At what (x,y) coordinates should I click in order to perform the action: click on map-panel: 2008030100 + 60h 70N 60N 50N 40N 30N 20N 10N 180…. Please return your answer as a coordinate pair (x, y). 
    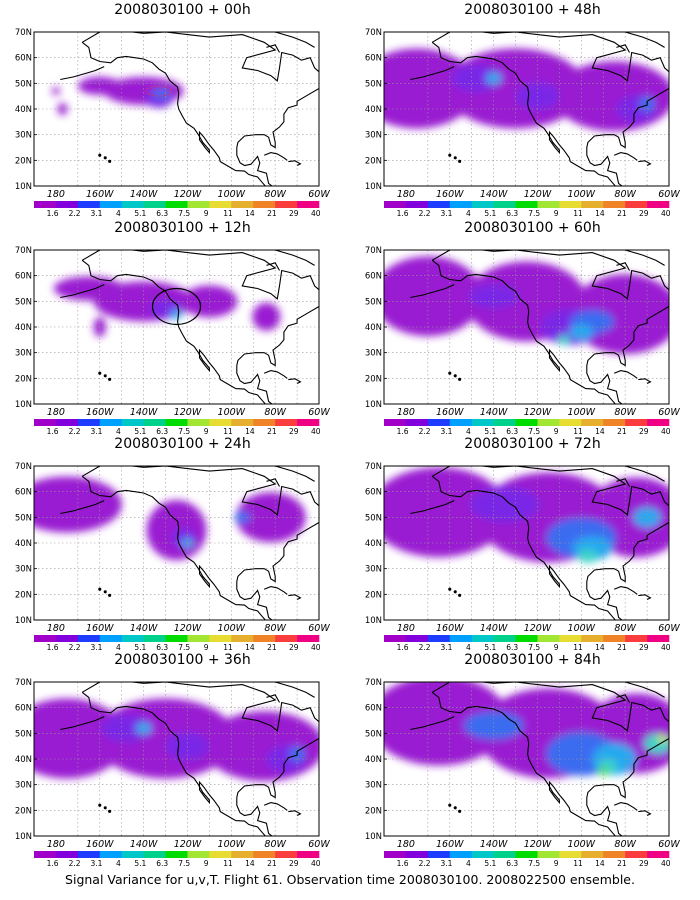
    Looking at the image, I should click on (530, 327).